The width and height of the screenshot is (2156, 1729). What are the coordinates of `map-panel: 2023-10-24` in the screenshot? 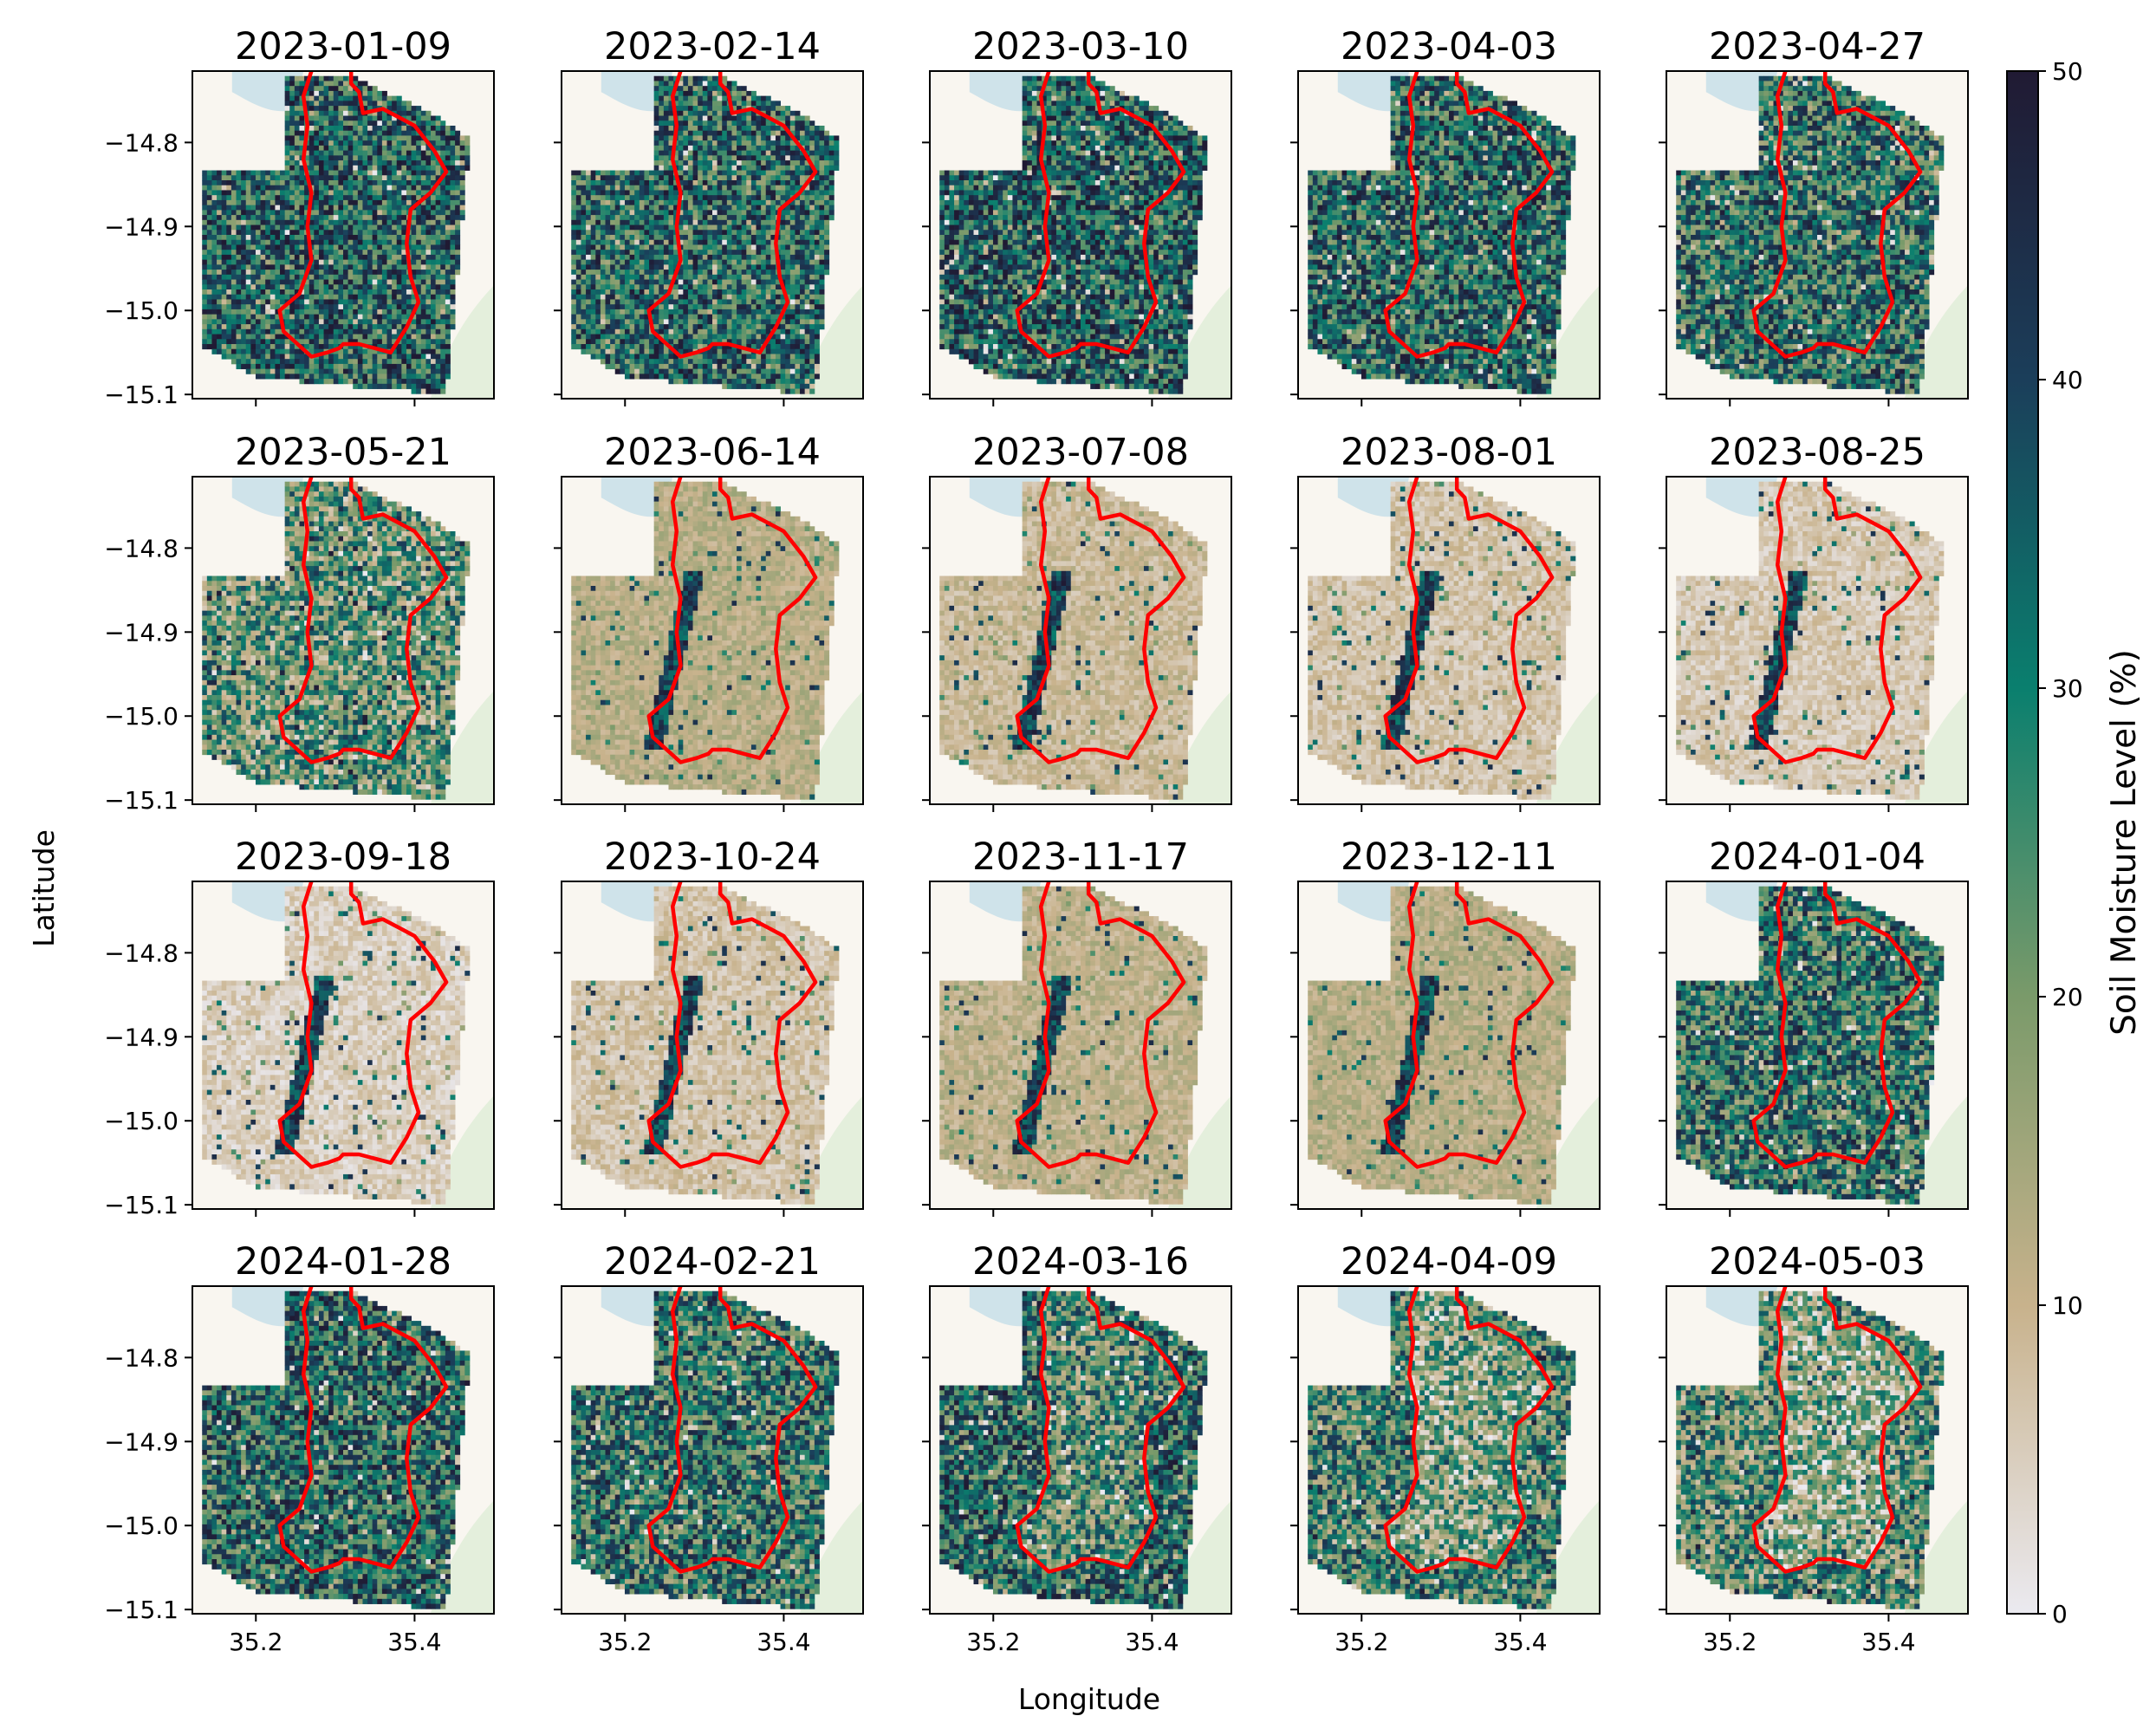 It's located at (708, 1026).